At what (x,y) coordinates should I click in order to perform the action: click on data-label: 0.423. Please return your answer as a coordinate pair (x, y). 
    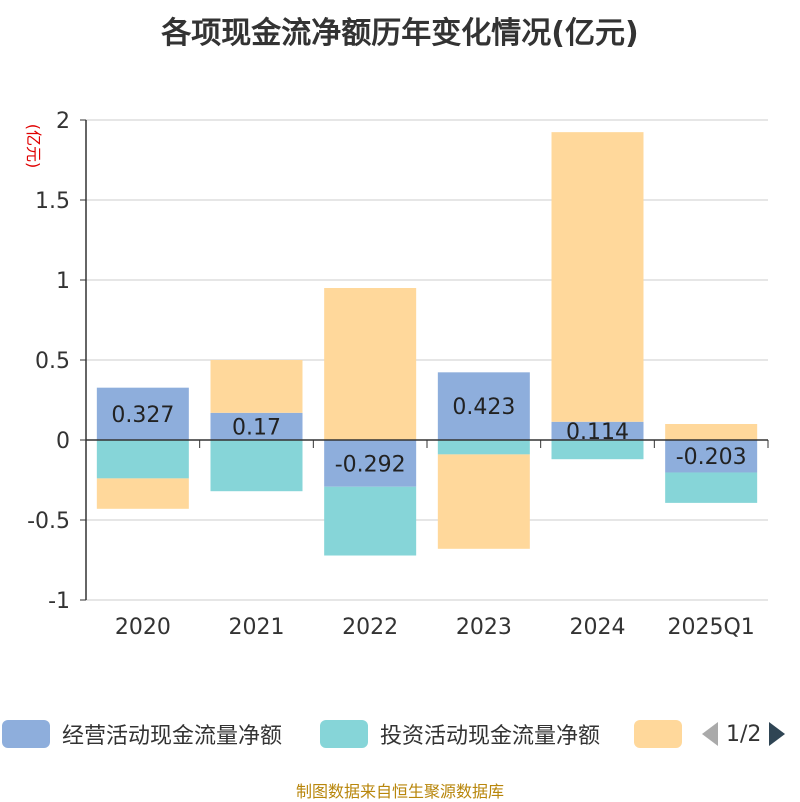
    Looking at the image, I should click on (483, 407).